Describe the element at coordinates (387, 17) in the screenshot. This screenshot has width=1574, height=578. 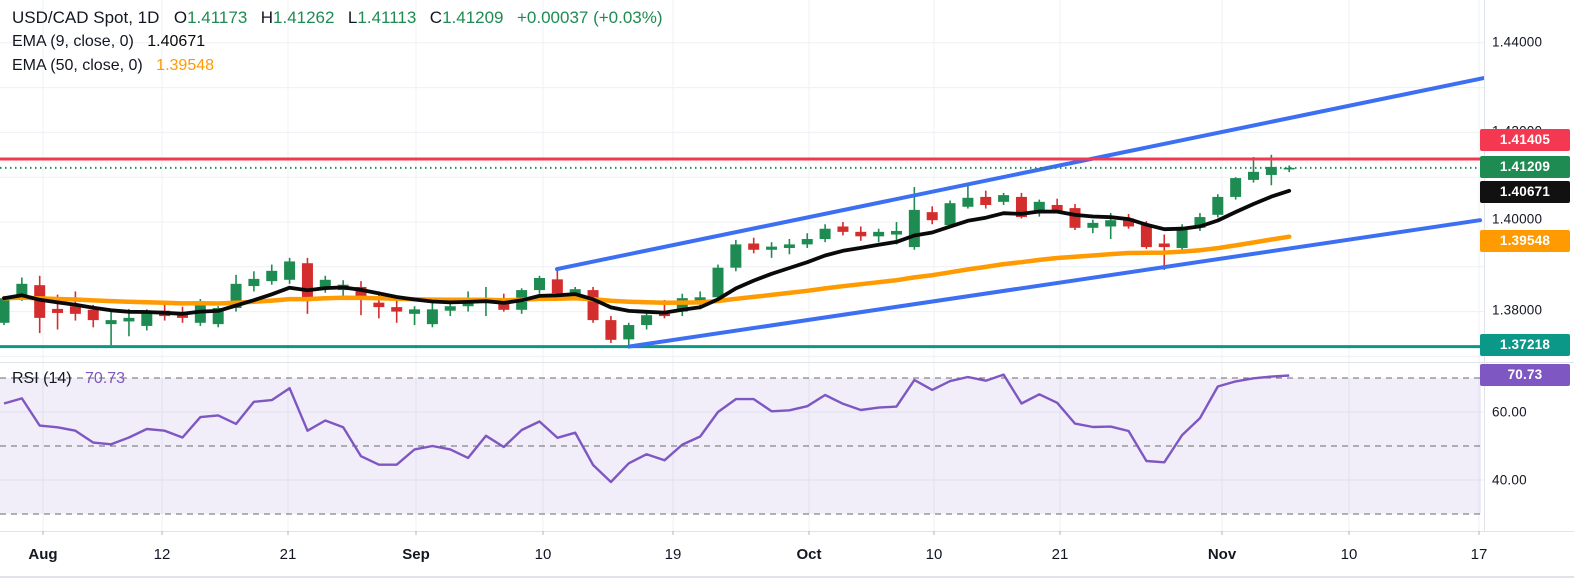
I see `low-value: 1.41113` at that location.